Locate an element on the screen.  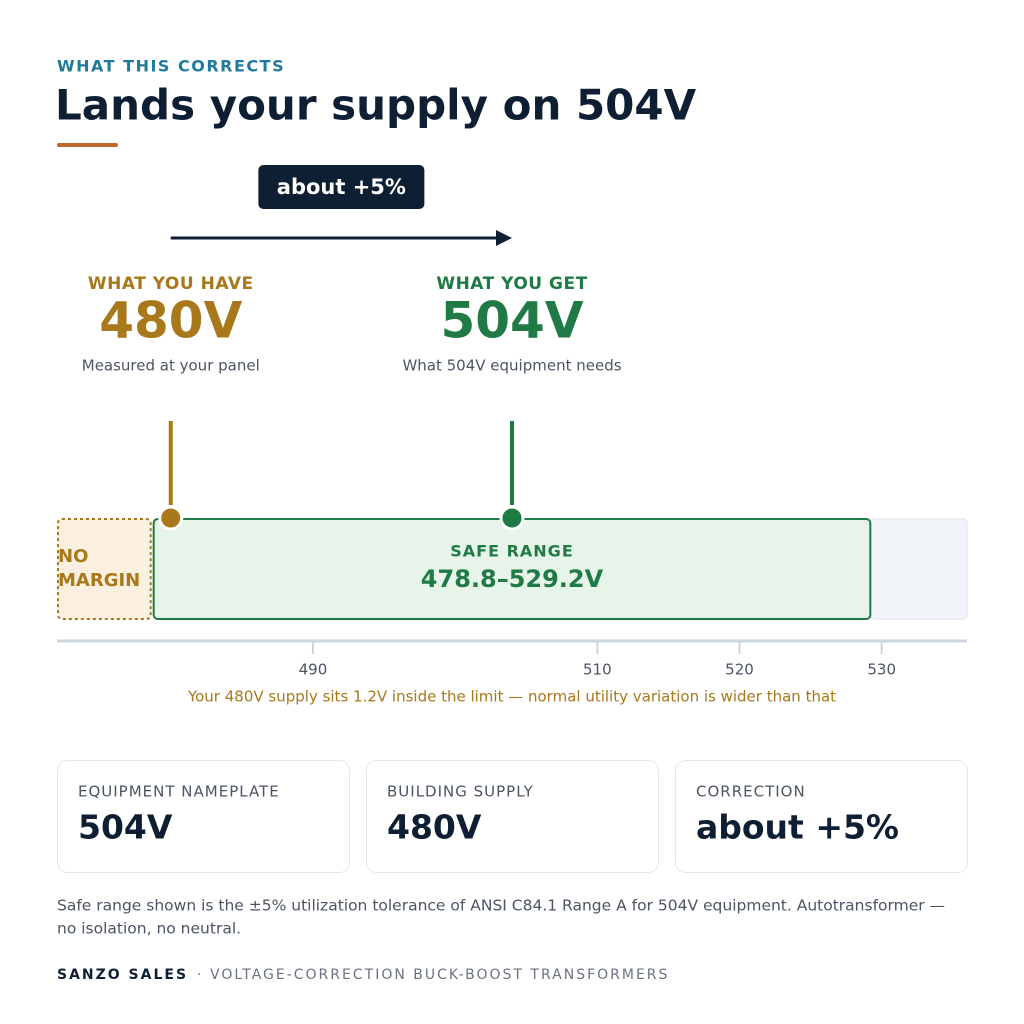
have-marker is located at coordinates (171, 518).